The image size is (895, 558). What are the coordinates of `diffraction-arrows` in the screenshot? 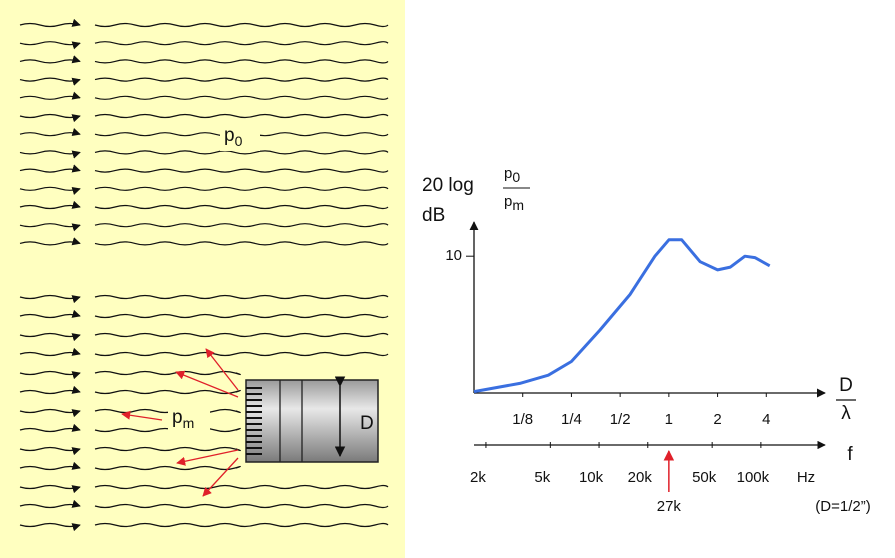 It's located at (180, 422).